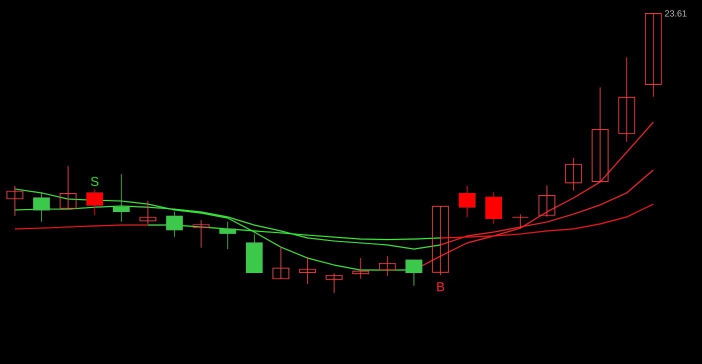 The height and width of the screenshot is (364, 702). I want to click on annotation: S, so click(94, 181).